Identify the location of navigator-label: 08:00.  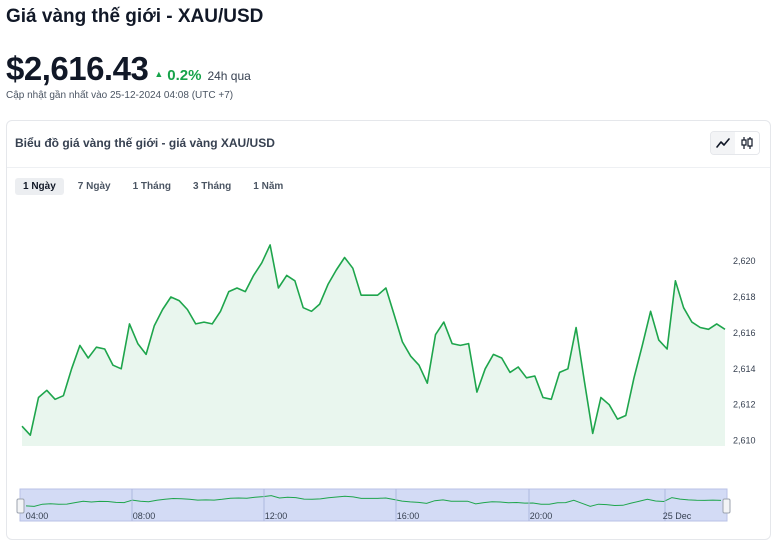
(144, 516).